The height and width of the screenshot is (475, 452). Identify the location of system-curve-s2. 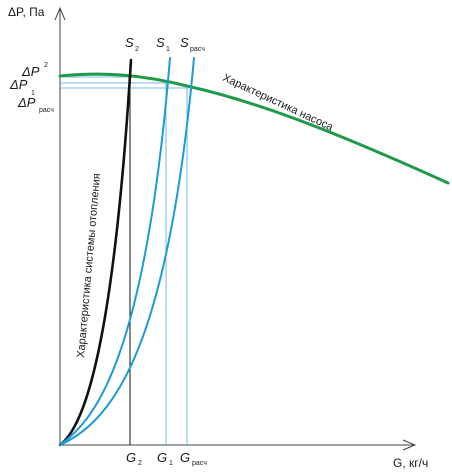
(95, 252).